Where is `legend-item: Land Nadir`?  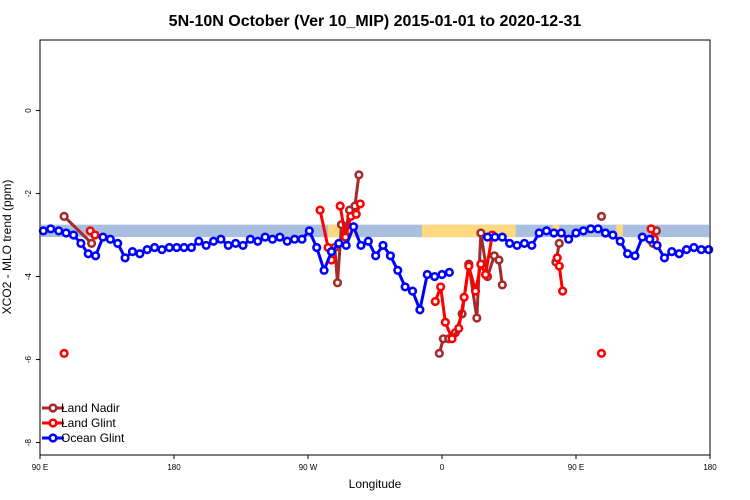
legend-item: Land Nadir is located at coordinates (81, 408).